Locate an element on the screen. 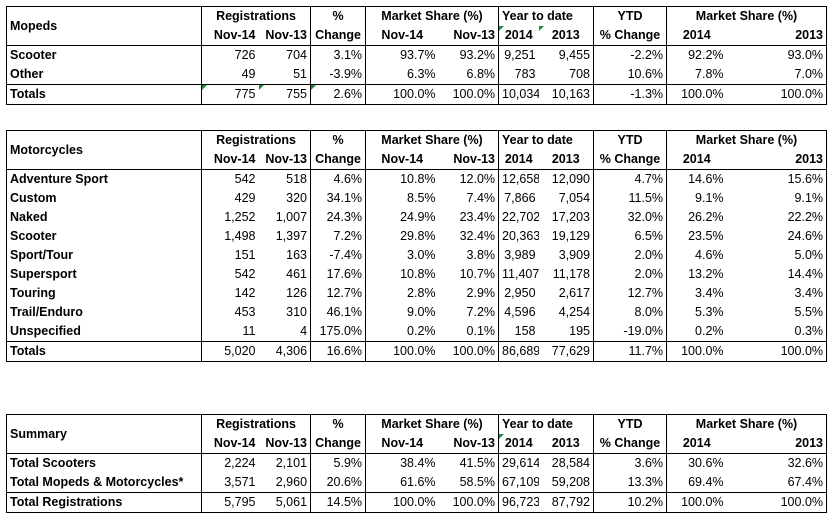  cell-value: 7.2% is located at coordinates (481, 312).